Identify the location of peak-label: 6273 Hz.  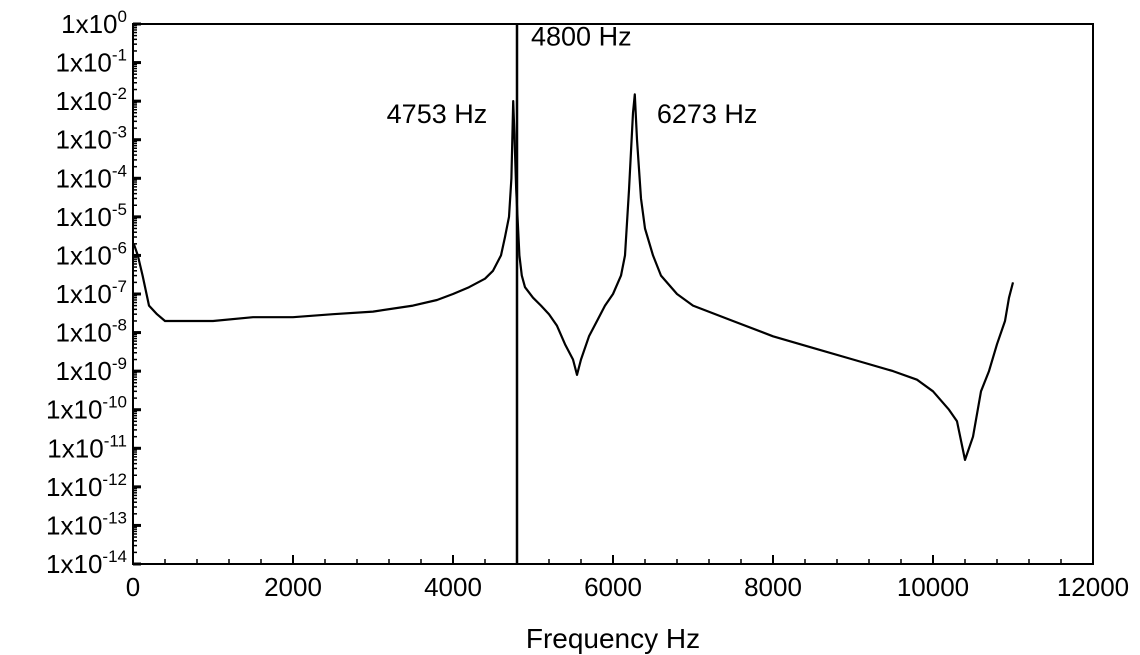
(707, 114).